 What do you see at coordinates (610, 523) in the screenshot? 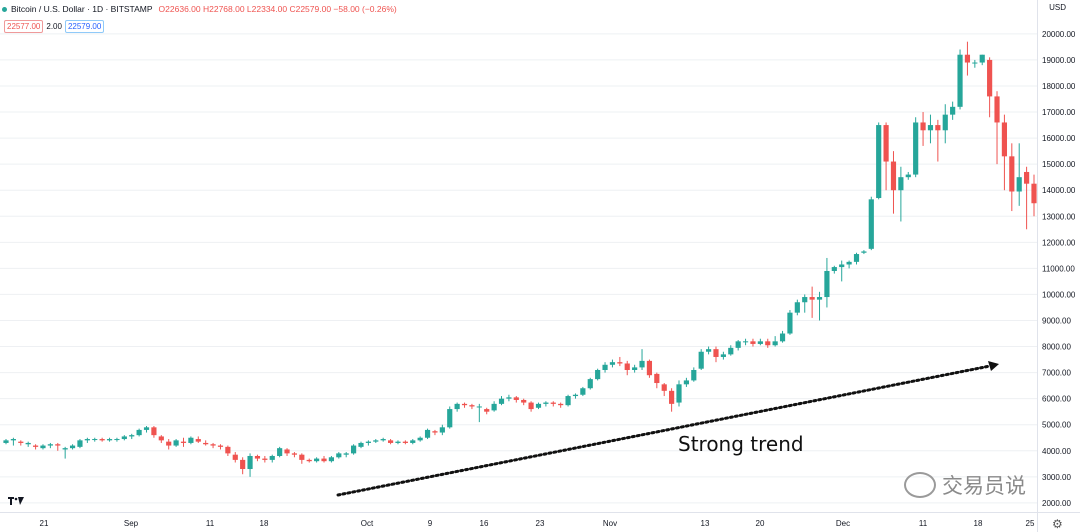
I see `x-tick-label: Nov` at bounding box center [610, 523].